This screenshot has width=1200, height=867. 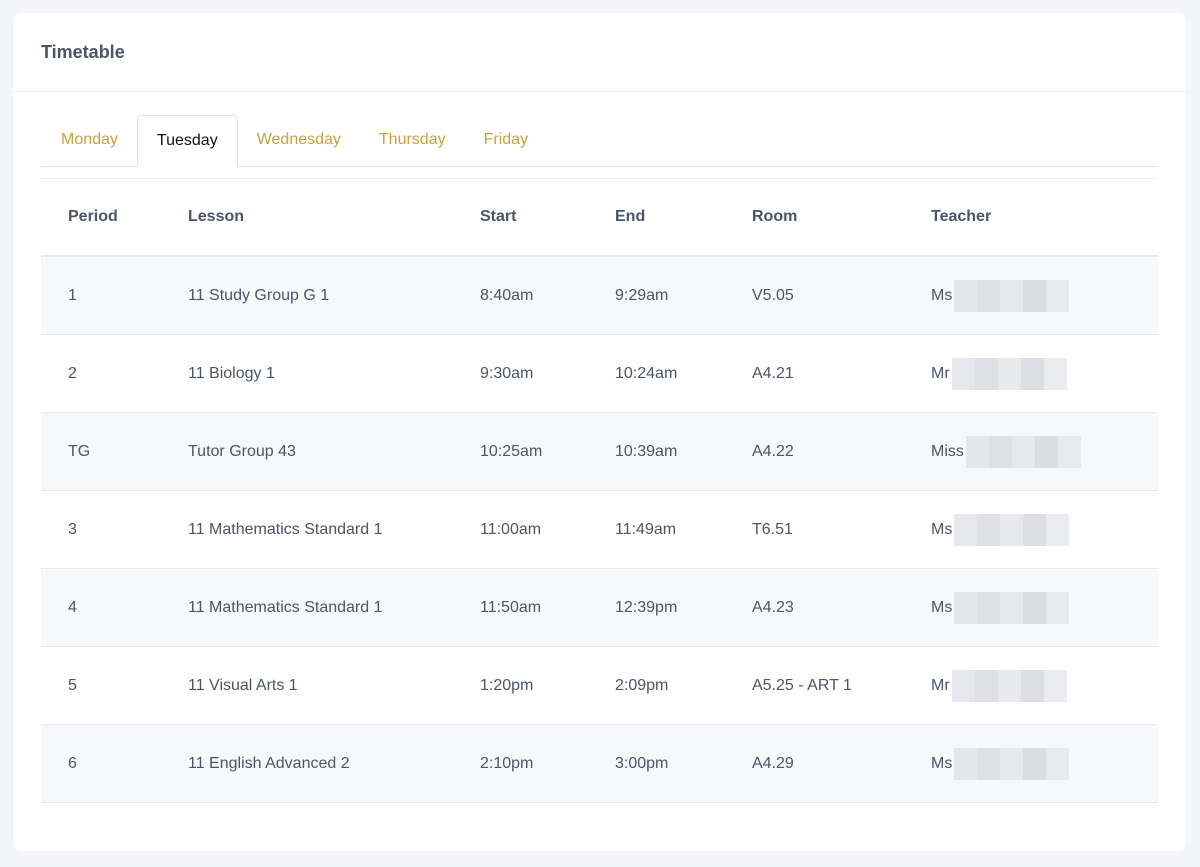 What do you see at coordinates (285, 607) in the screenshot?
I see `lesson-text: 11 Mathematics Standard 1` at bounding box center [285, 607].